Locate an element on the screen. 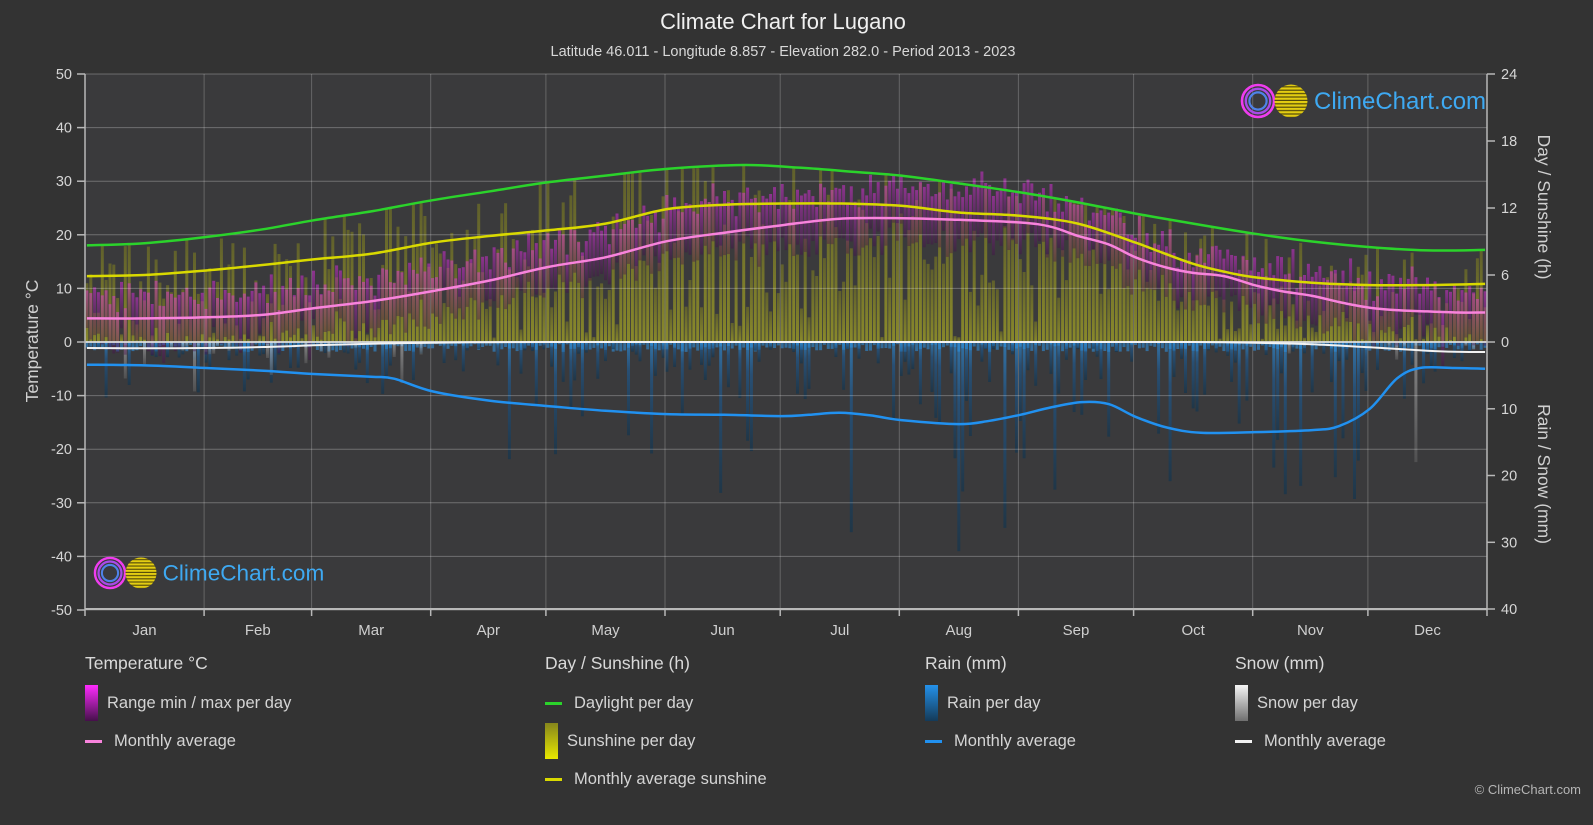 Image resolution: width=1593 pixels, height=825 pixels. legend-group-rain-mm: Rain (mm) Rain per day Monthly average is located at coordinates (1000, 704).